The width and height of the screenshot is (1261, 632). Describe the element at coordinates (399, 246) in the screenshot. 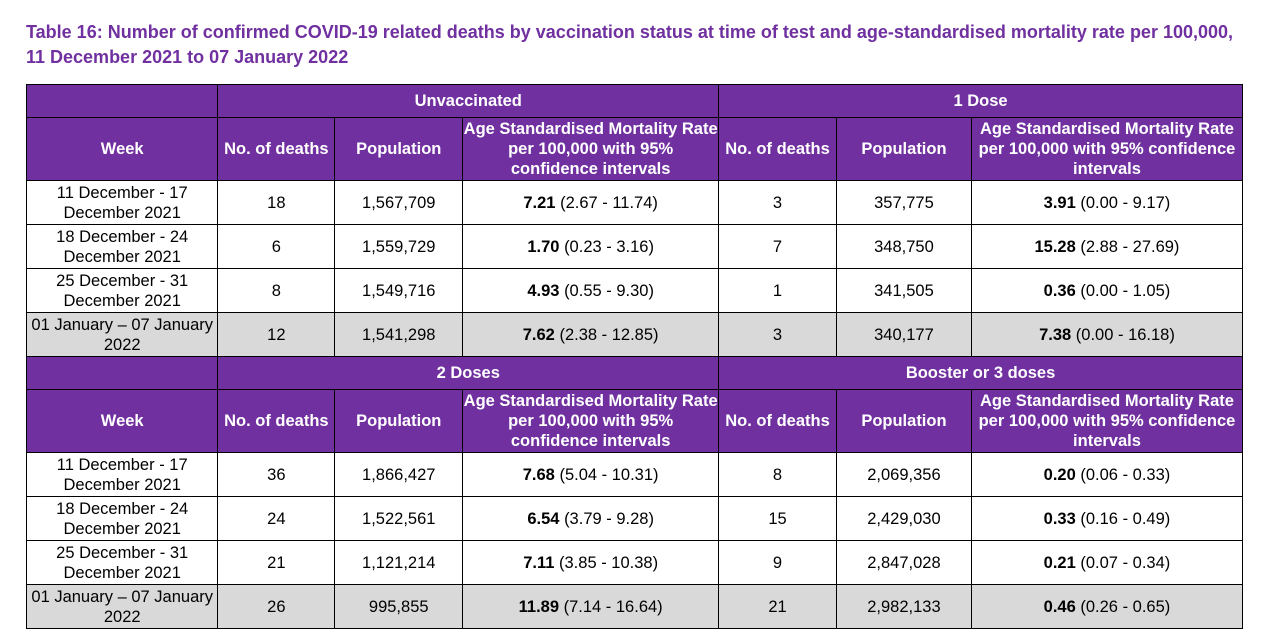

I see `population-cell: 1,559,729` at that location.